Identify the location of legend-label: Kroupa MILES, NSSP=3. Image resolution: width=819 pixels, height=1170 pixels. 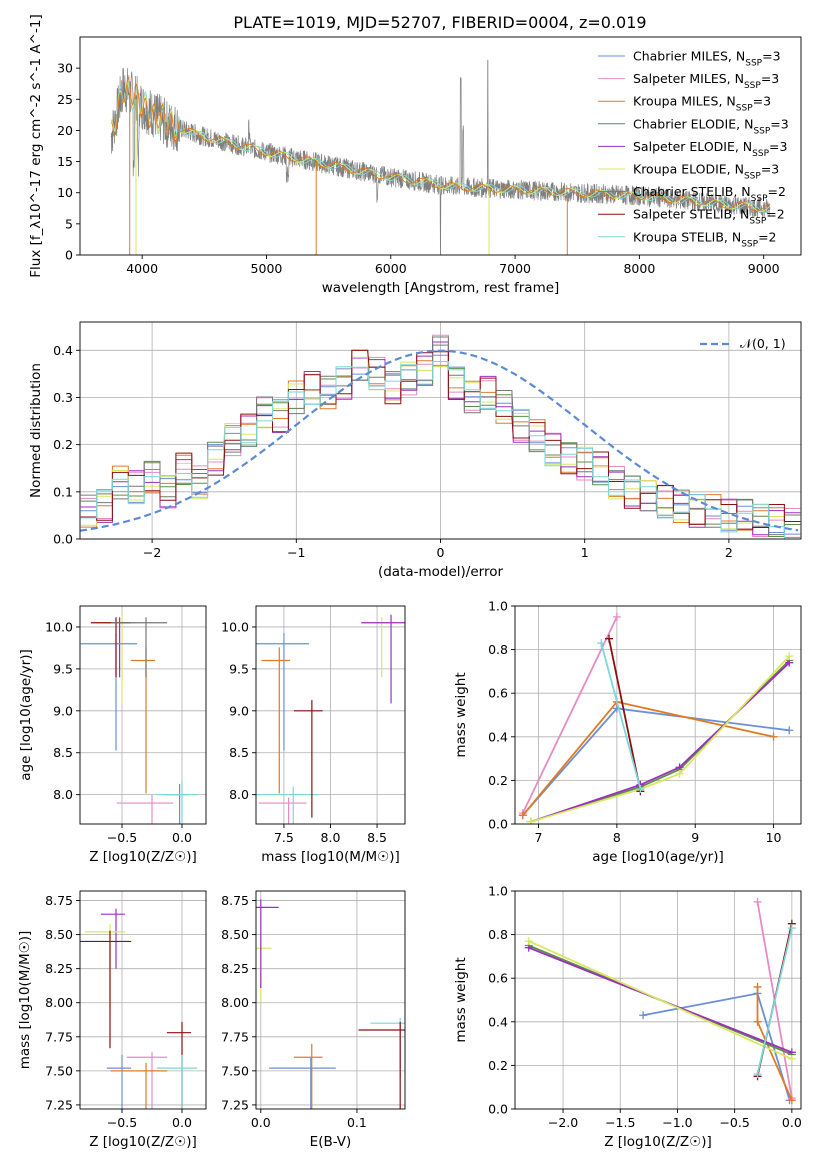
(702, 104).